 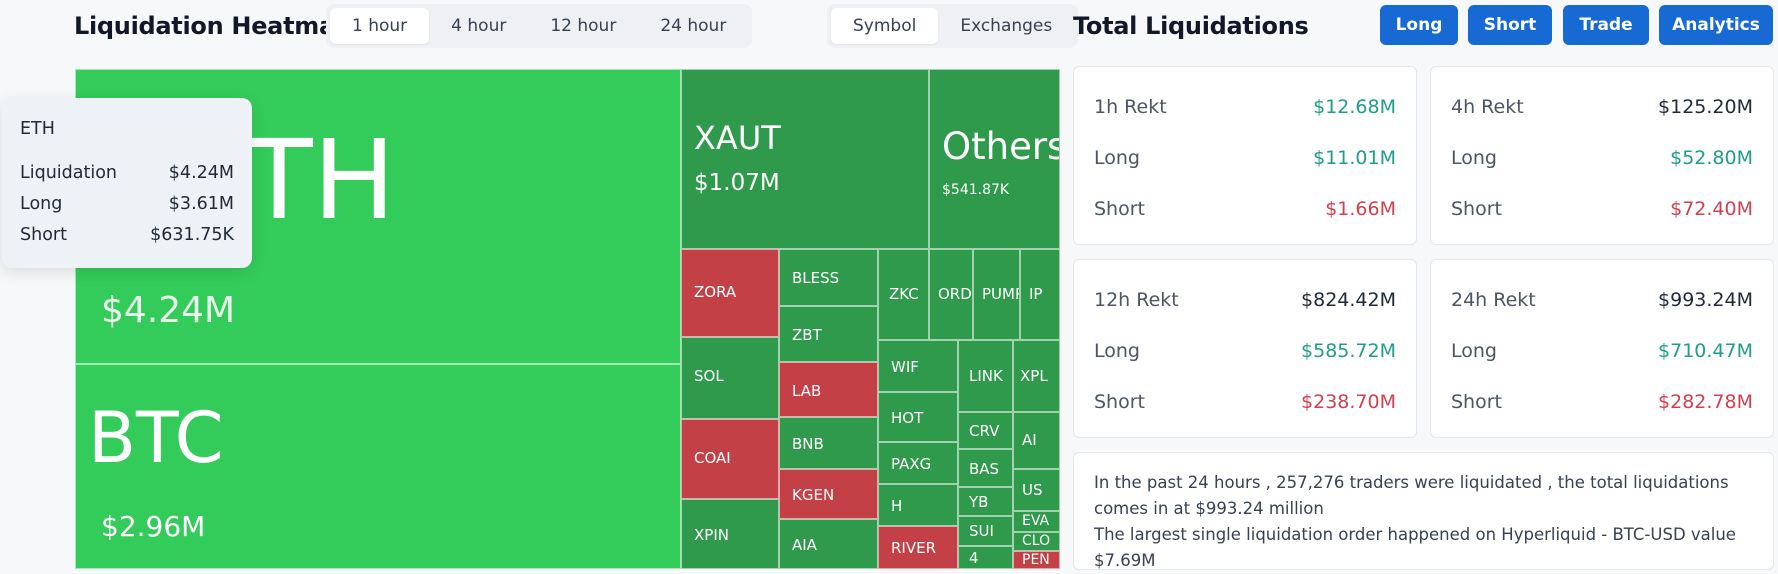 What do you see at coordinates (985, 531) in the screenshot?
I see `tile-sui: SUI` at bounding box center [985, 531].